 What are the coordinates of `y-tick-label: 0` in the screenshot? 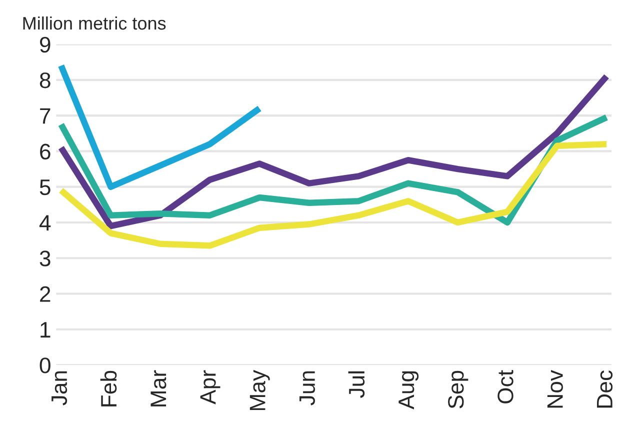 It's located at (45, 366).